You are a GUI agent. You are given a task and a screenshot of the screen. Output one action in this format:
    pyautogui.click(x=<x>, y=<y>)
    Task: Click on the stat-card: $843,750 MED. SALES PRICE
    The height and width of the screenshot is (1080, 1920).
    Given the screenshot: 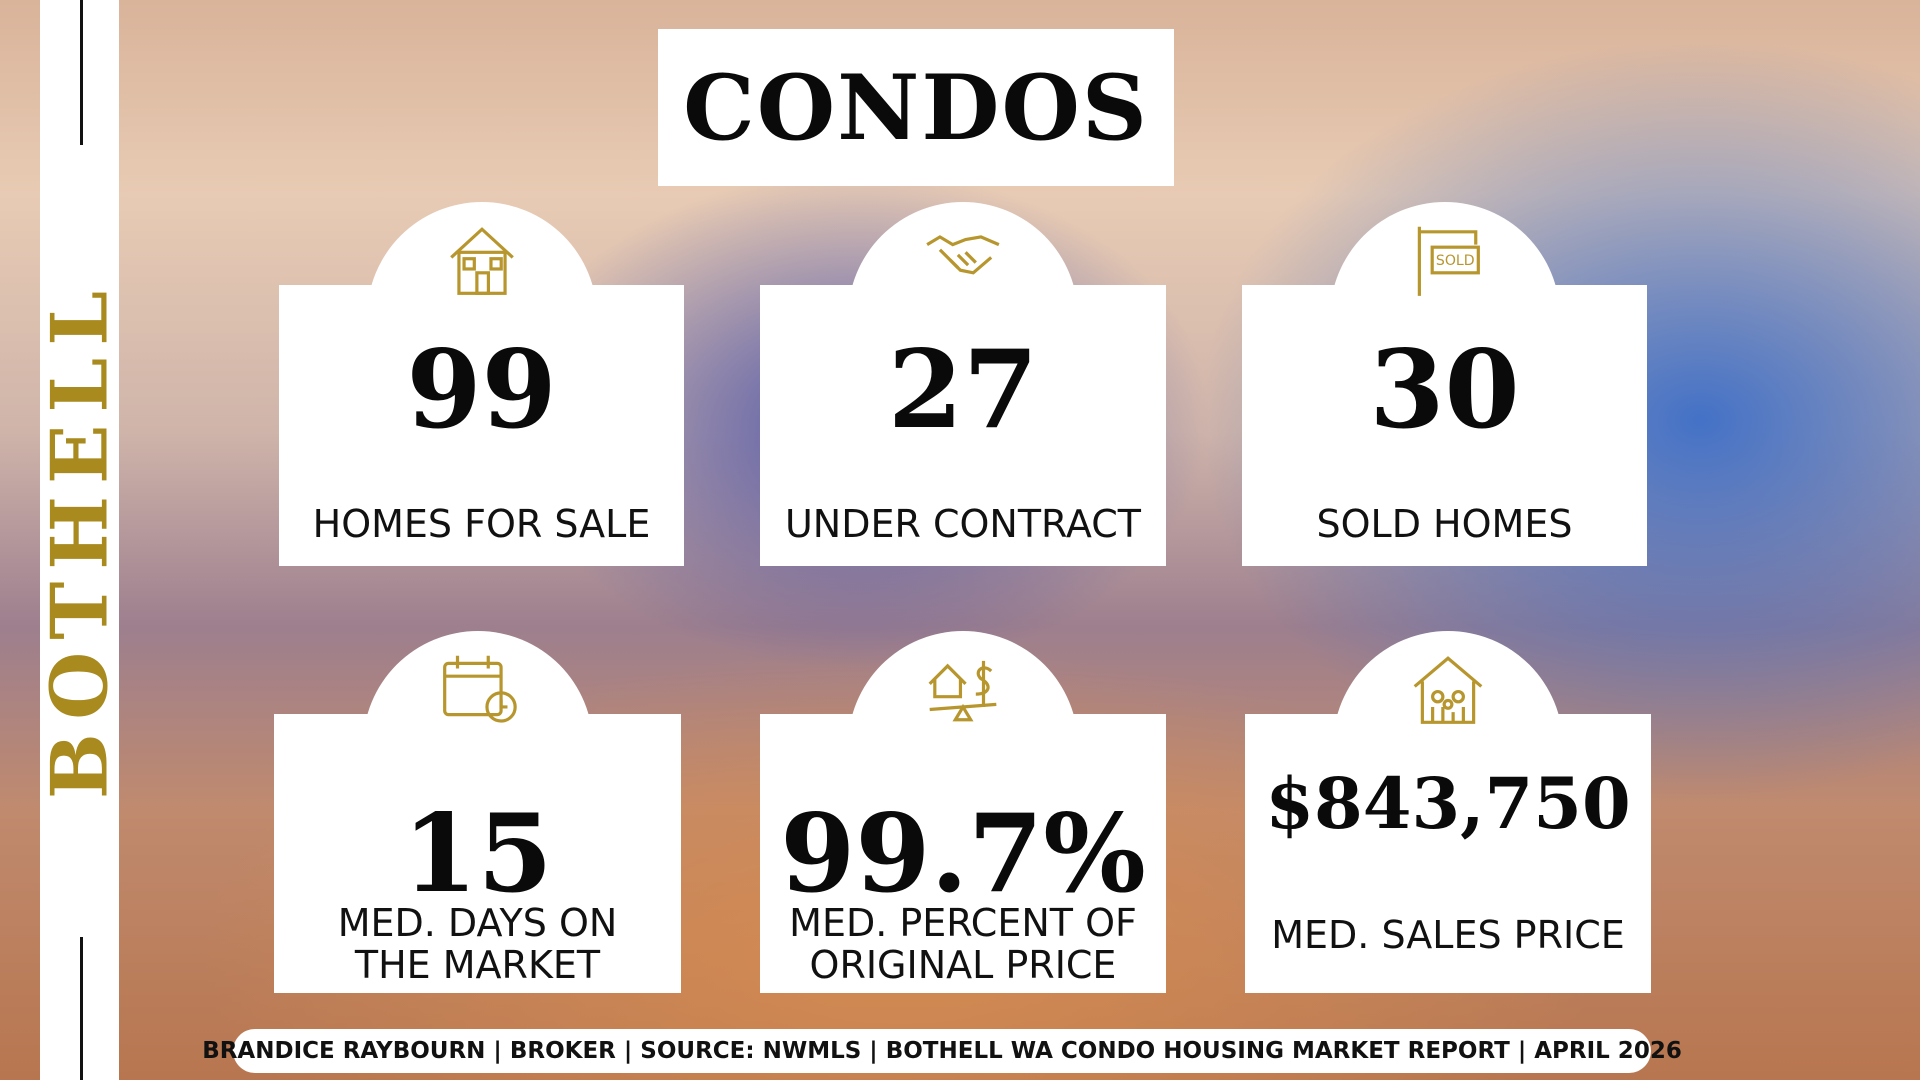 What is the action you would take?
    pyautogui.click(x=1448, y=853)
    